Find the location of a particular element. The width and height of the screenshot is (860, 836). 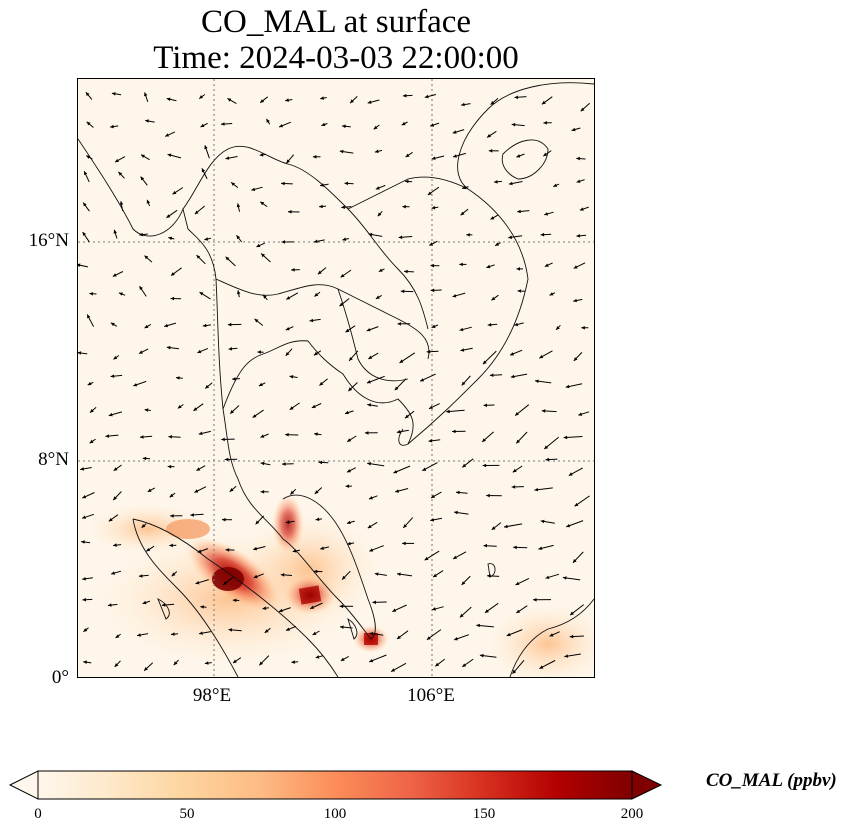

plume-andaman is located at coordinates (148, 529).